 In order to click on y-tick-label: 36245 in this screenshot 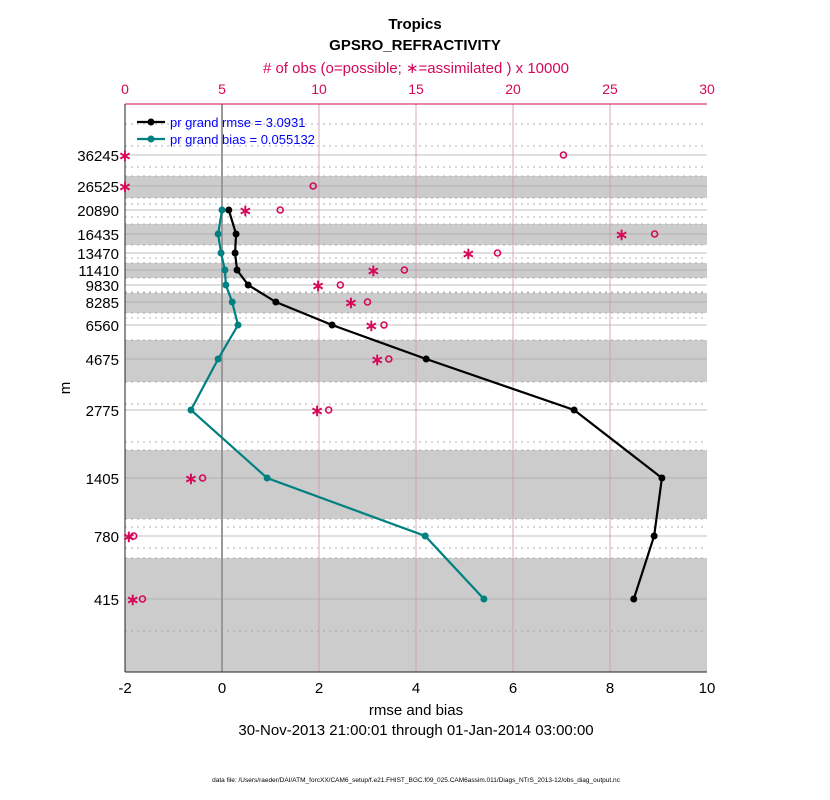, I will do `click(98, 156)`.